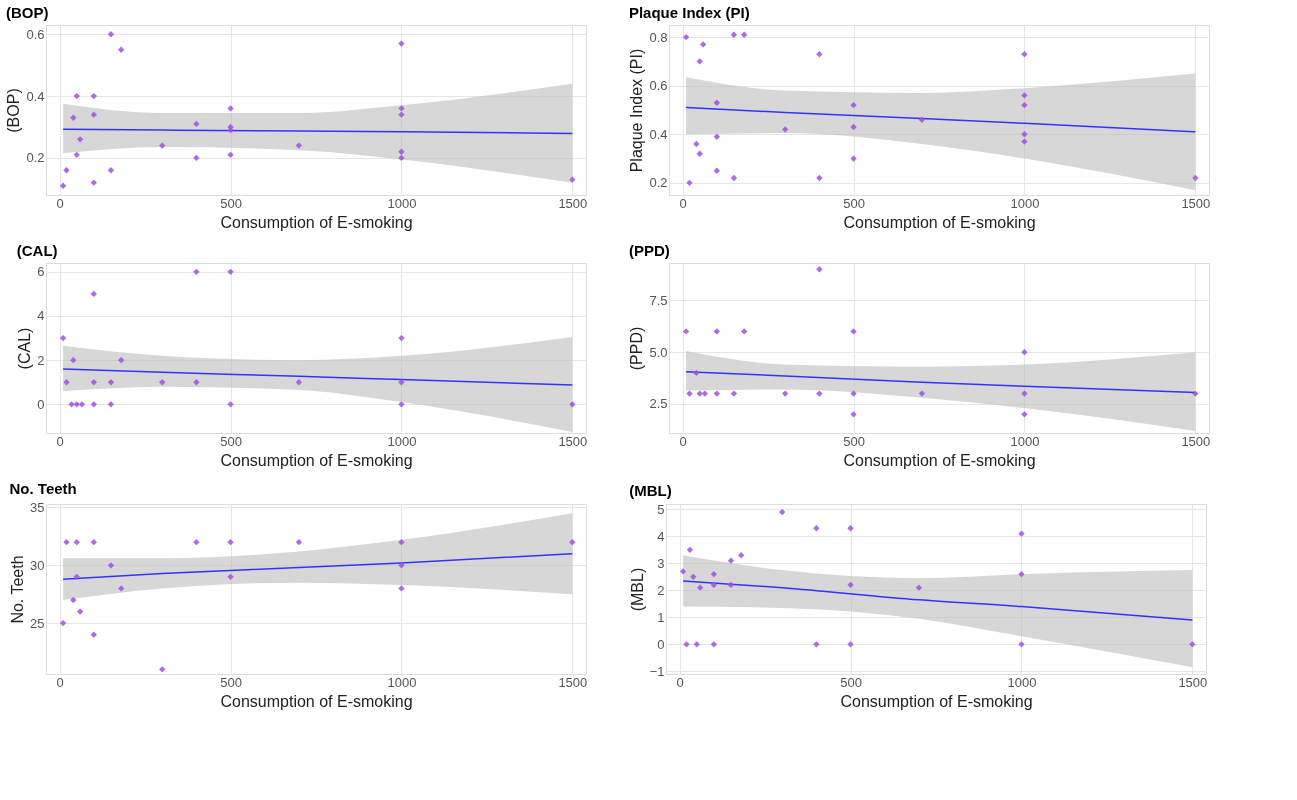  What do you see at coordinates (661, 536) in the screenshot?
I see `y-tick-label: 4` at bounding box center [661, 536].